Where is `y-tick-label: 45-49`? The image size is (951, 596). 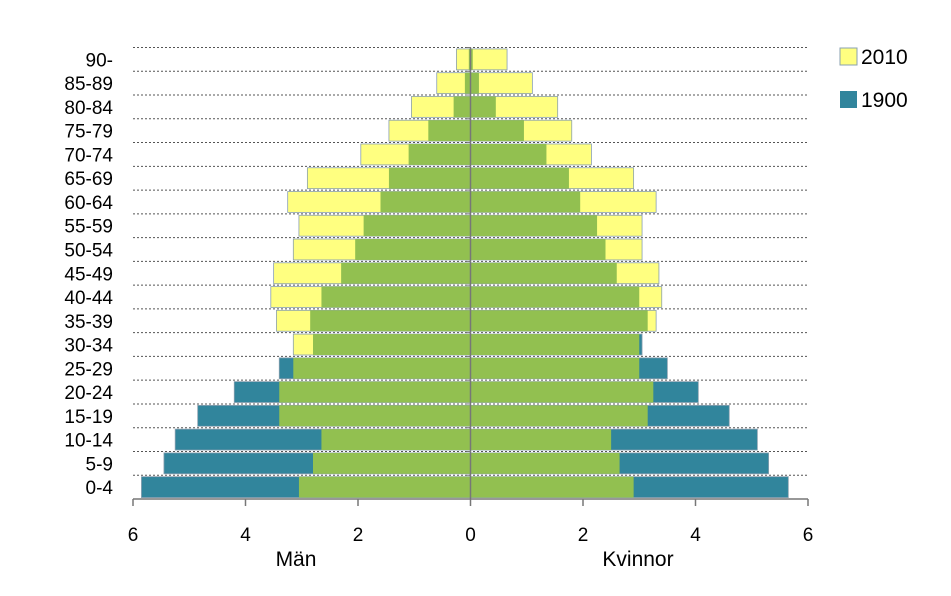 y-tick-label: 45-49 is located at coordinates (88, 274).